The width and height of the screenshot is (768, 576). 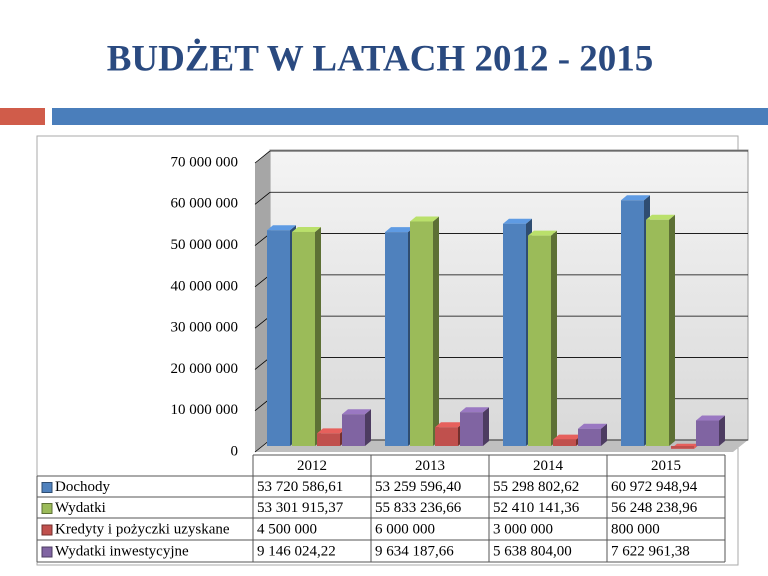 I want to click on accent-red, so click(x=22, y=116).